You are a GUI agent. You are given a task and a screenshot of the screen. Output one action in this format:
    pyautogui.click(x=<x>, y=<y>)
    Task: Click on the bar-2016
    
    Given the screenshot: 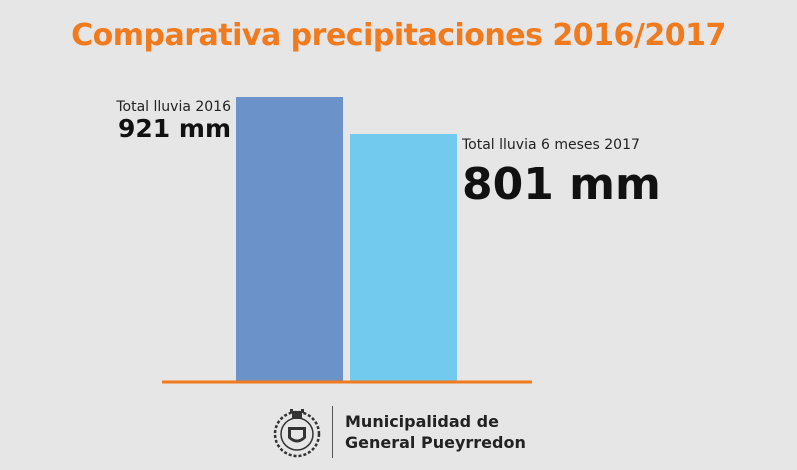 What is the action you would take?
    pyautogui.click(x=289, y=239)
    